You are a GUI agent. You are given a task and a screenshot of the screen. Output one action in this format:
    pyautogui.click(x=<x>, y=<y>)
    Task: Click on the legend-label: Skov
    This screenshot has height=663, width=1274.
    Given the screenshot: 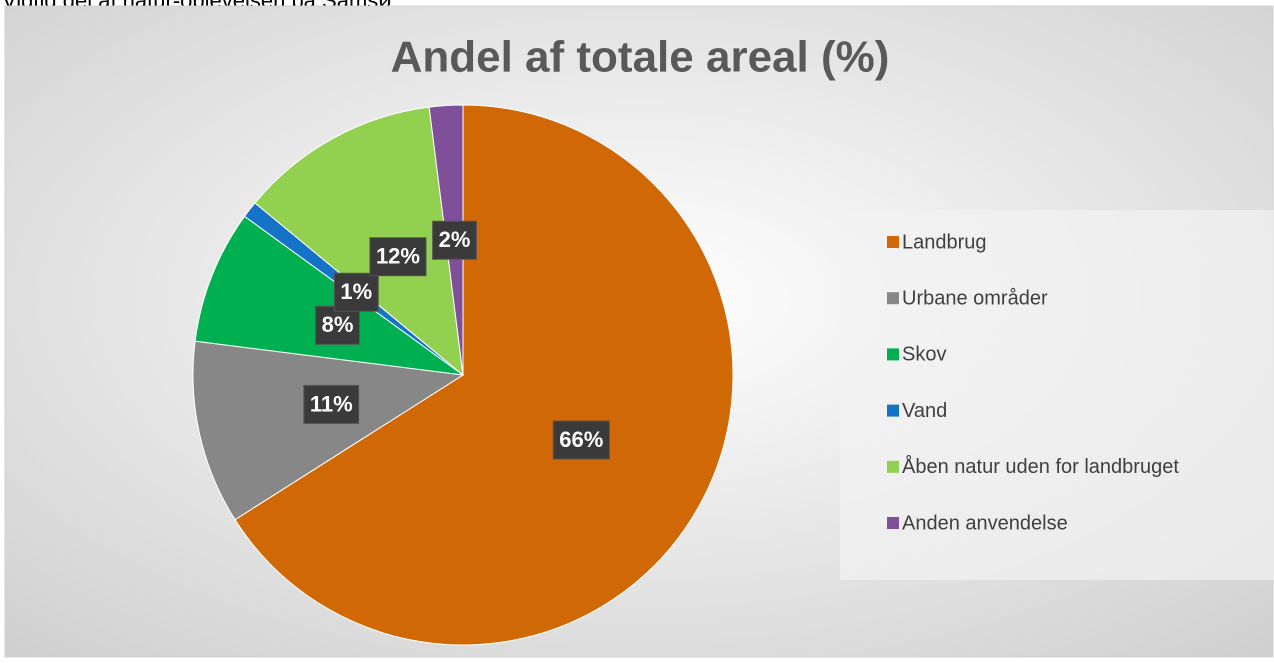 What is the action you would take?
    pyautogui.click(x=924, y=355)
    